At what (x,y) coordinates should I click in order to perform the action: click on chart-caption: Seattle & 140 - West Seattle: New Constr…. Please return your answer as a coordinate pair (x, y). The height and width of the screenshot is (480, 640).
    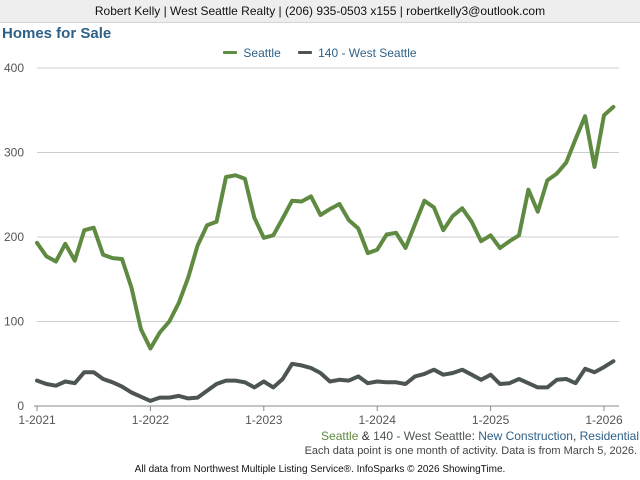
    Looking at the image, I should click on (480, 436).